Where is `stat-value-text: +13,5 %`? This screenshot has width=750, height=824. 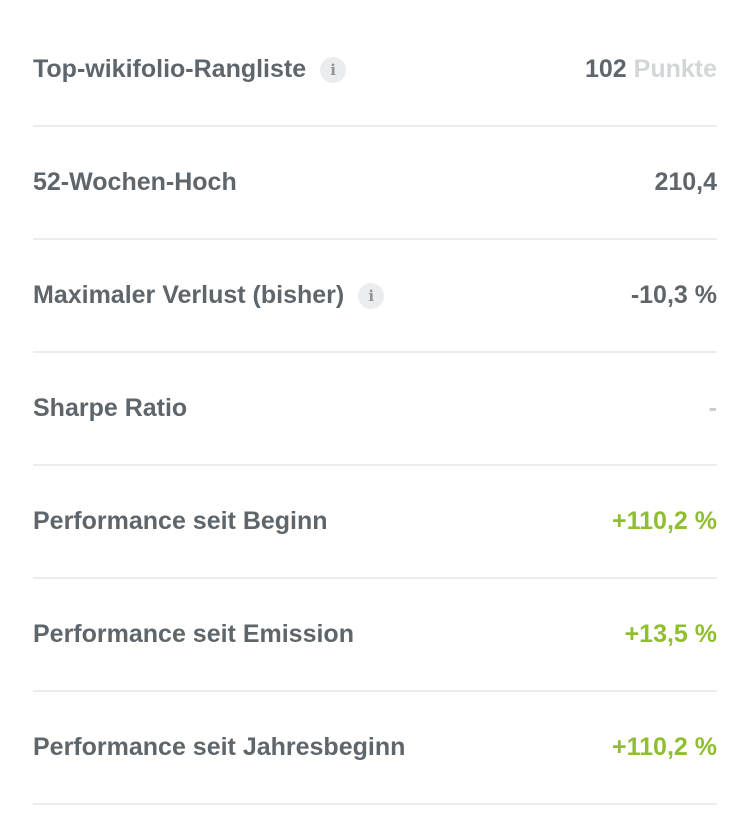
stat-value-text: +13,5 % is located at coordinates (670, 634).